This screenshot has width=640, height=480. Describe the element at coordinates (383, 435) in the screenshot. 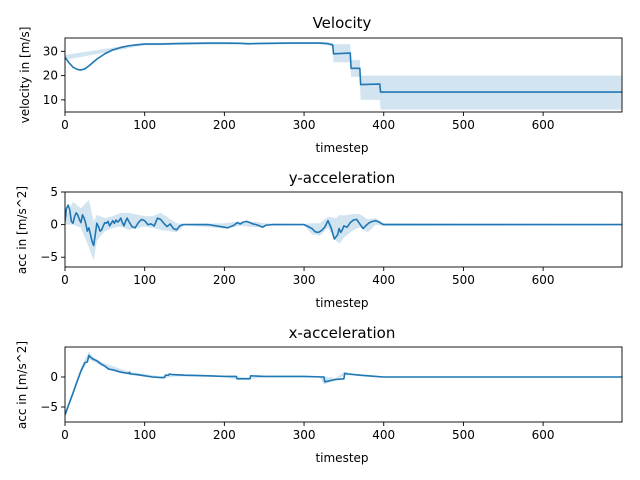

I see `x-acceleration-xtick-label: 400` at that location.